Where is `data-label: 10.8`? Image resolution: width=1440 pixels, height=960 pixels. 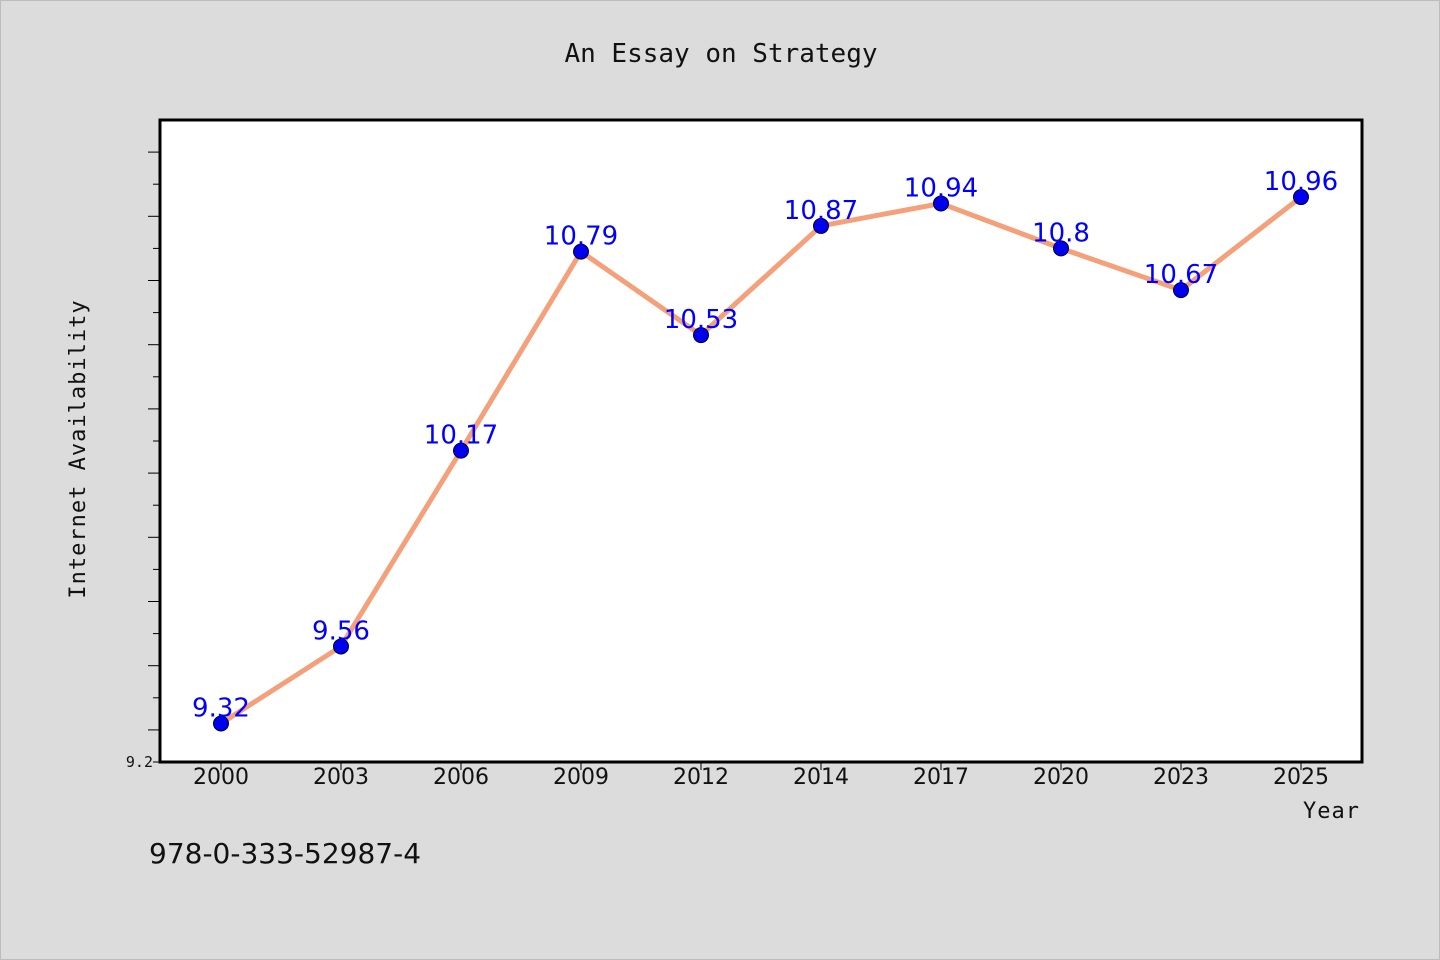 data-label: 10.8 is located at coordinates (1061, 233).